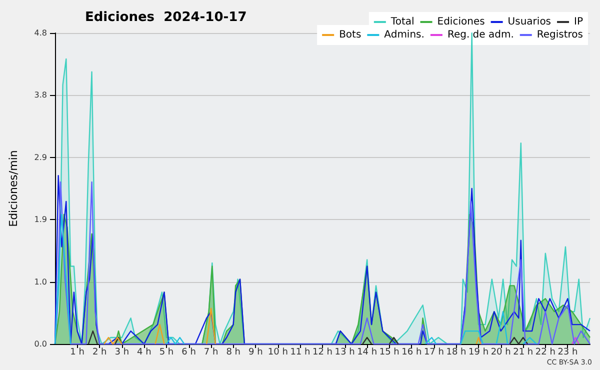 This screenshot has height=370, width=600. I want to click on legend-label: Usuarios, so click(530, 22).